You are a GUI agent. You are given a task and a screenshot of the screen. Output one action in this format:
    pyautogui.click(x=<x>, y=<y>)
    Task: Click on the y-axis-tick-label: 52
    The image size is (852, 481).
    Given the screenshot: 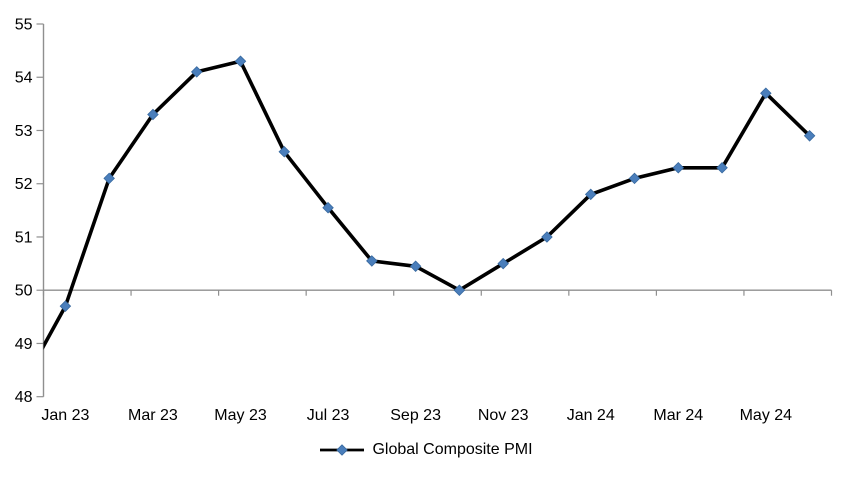 What is the action you would take?
    pyautogui.click(x=24, y=184)
    